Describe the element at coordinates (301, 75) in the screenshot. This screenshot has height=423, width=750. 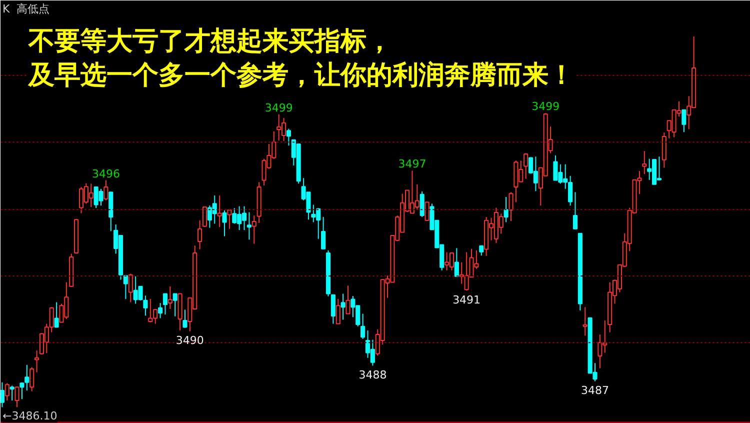
I see `annotation: 及早选一个多一个参考，让你的利润奔腾而来！` at that location.